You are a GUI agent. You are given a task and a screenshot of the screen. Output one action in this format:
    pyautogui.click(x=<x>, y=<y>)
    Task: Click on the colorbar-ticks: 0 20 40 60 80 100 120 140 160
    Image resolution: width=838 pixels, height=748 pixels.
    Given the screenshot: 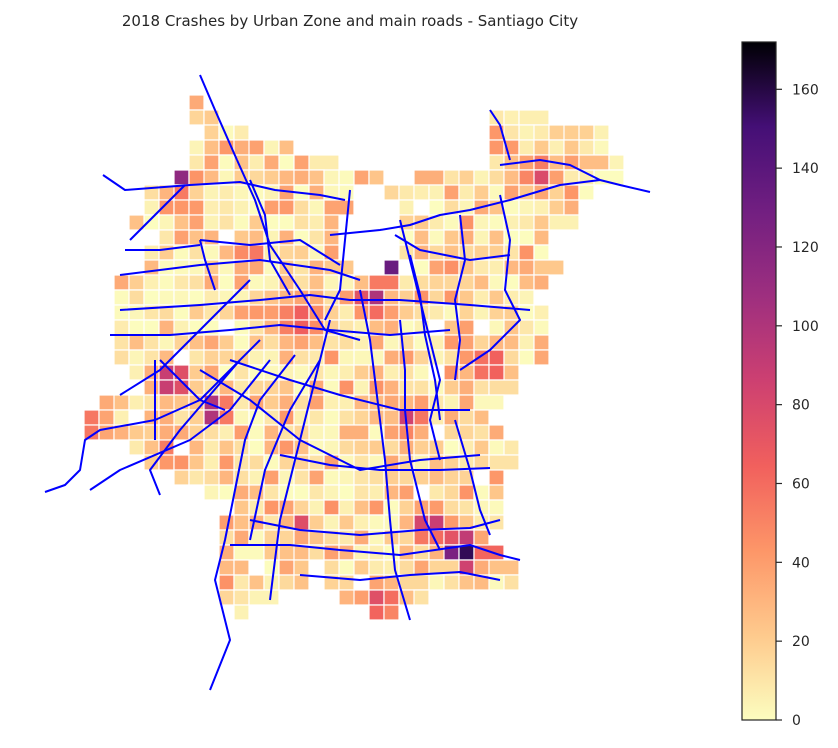 What is the action you would take?
    pyautogui.click(x=797, y=405)
    